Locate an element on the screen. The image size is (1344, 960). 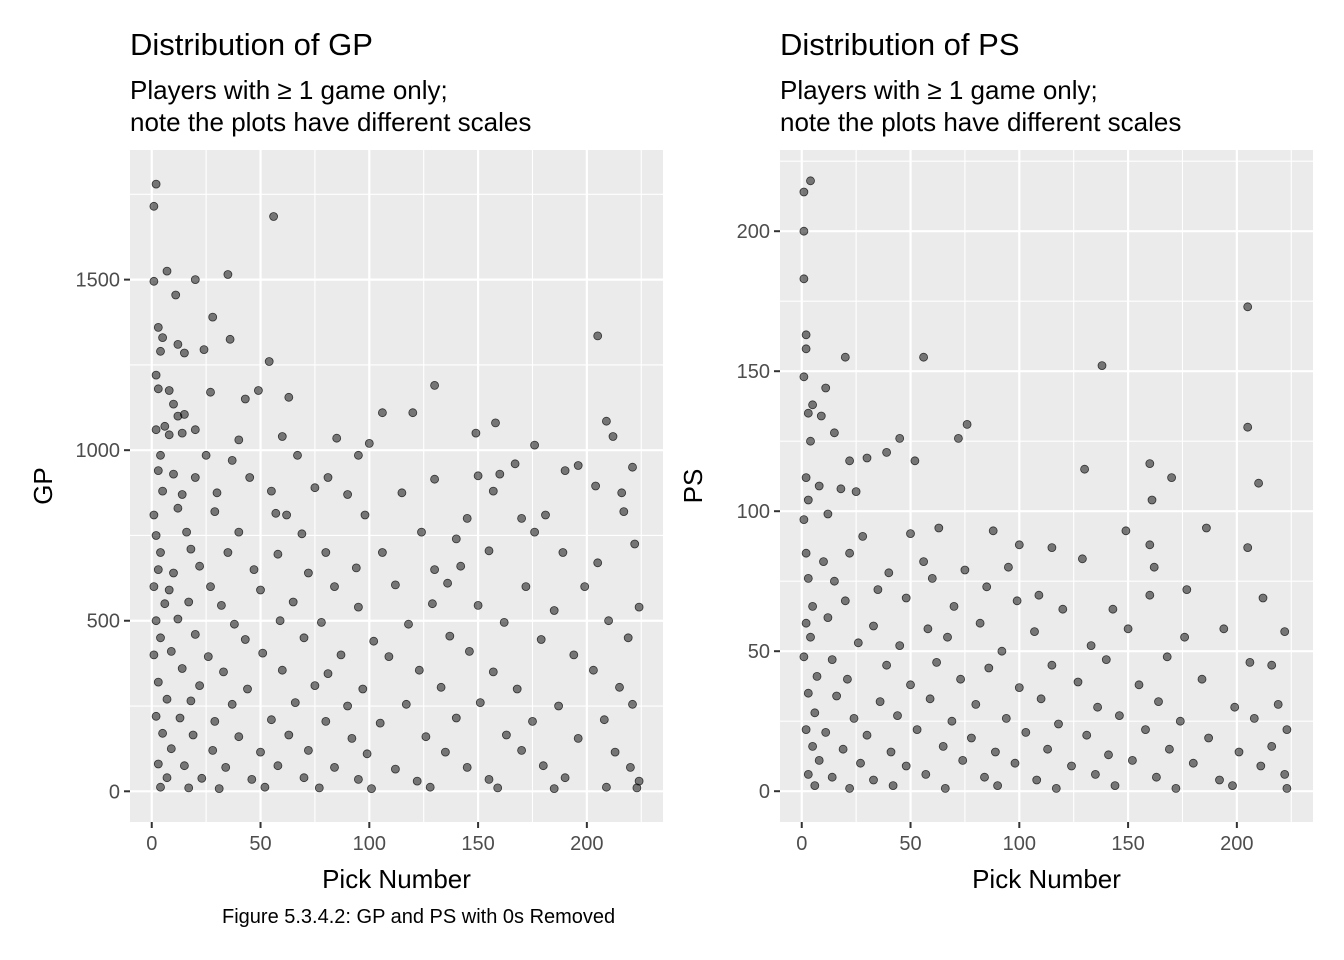
ps-y-tick-label: 150 is located at coordinates (753, 372).